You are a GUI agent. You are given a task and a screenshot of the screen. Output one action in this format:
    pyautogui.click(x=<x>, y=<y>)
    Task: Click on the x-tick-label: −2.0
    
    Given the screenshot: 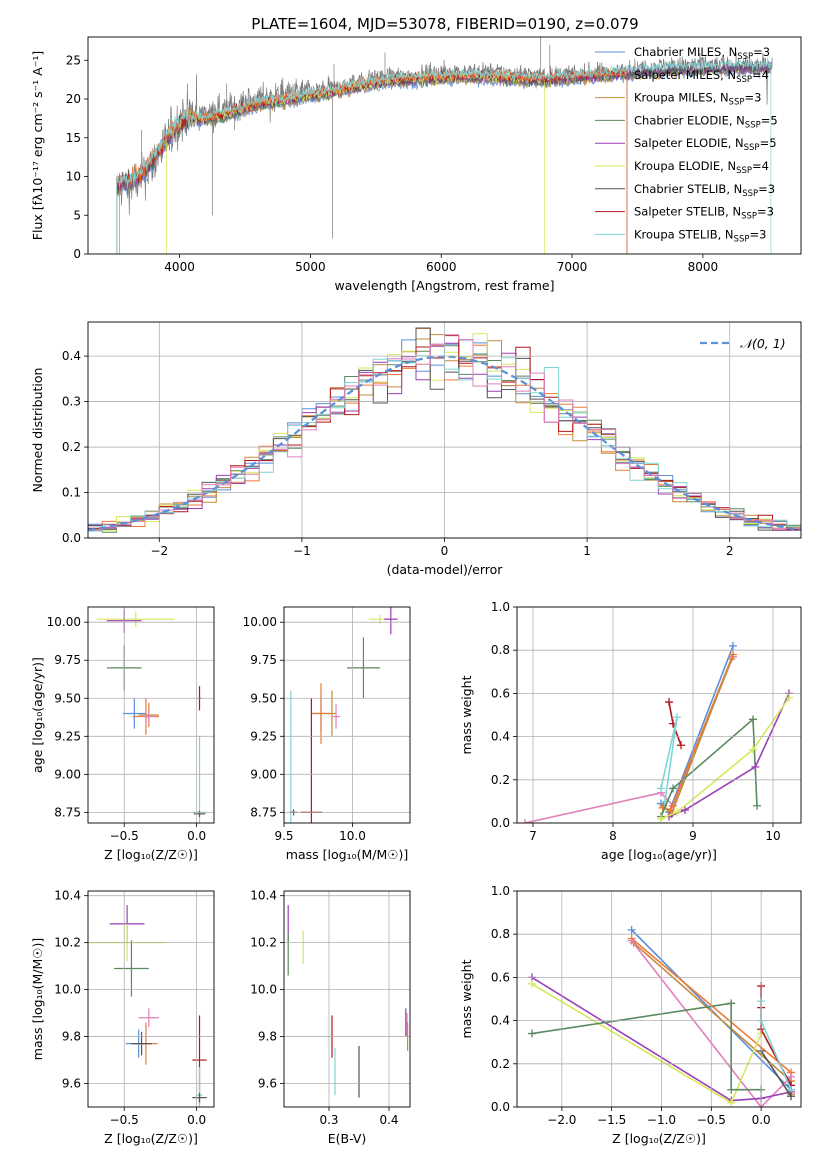 What is the action you would take?
    pyautogui.click(x=561, y=1120)
    